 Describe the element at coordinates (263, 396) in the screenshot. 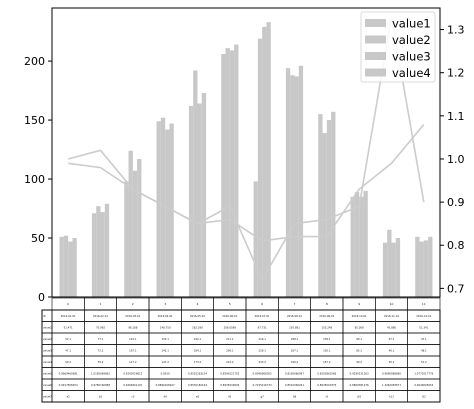

I see `table-cell-text: g7` at that location.